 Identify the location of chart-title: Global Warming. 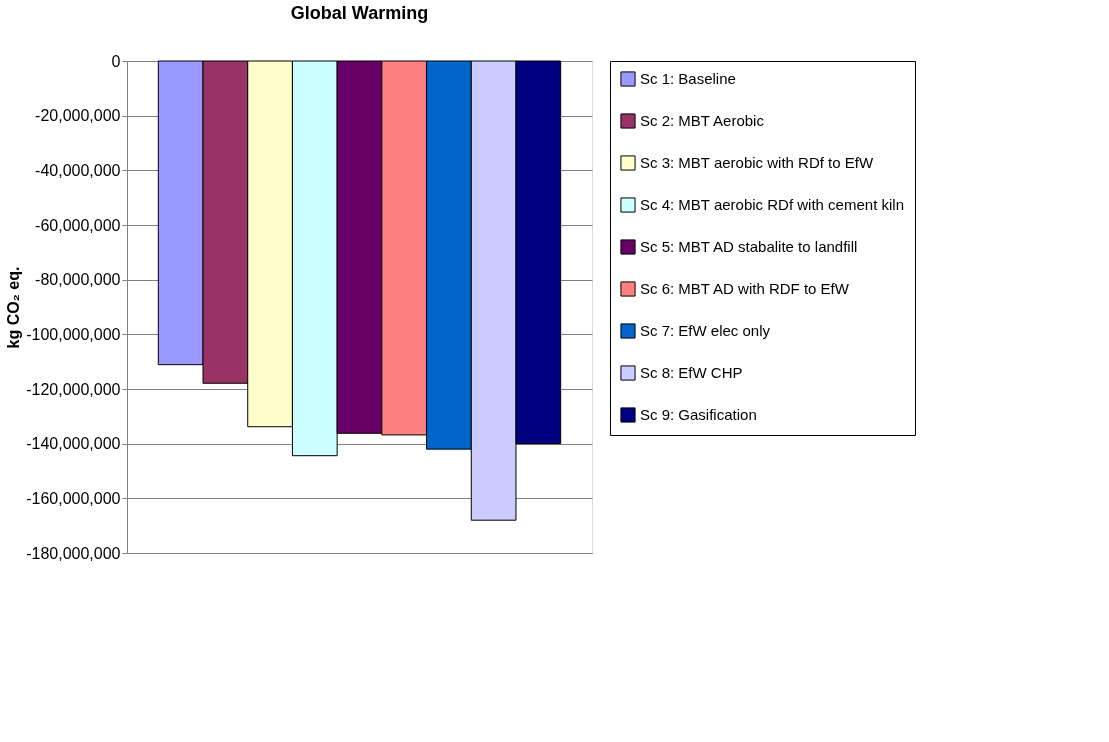
(359, 13).